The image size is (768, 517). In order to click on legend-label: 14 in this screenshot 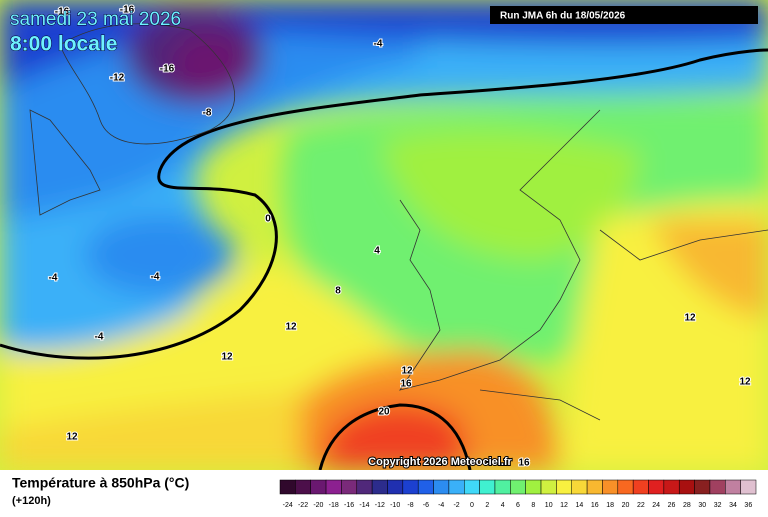, I will do `click(580, 505)`.